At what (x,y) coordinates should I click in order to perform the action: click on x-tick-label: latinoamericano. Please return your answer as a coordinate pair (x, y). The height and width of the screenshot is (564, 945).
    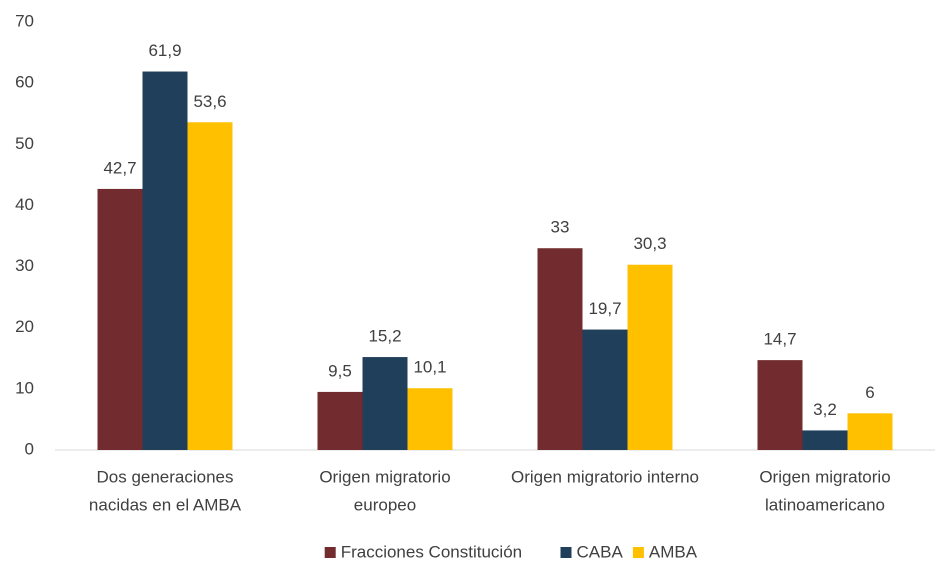
    Looking at the image, I should click on (825, 504).